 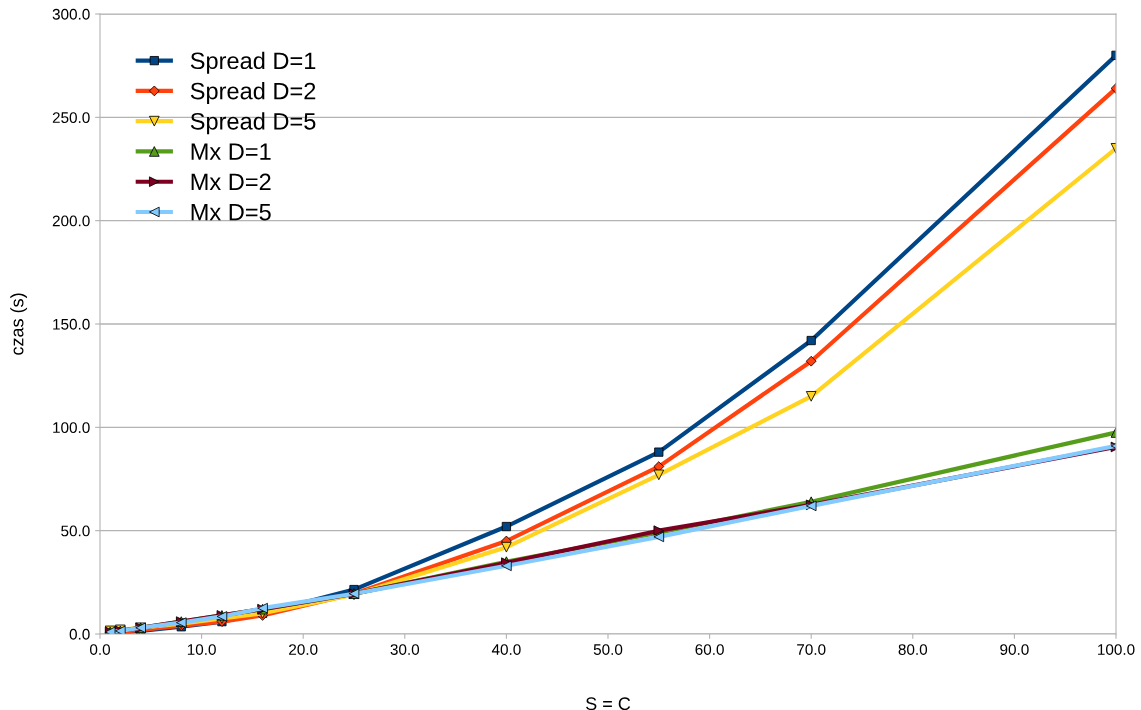 I want to click on x-tick-label: 10.0, so click(x=201, y=649).